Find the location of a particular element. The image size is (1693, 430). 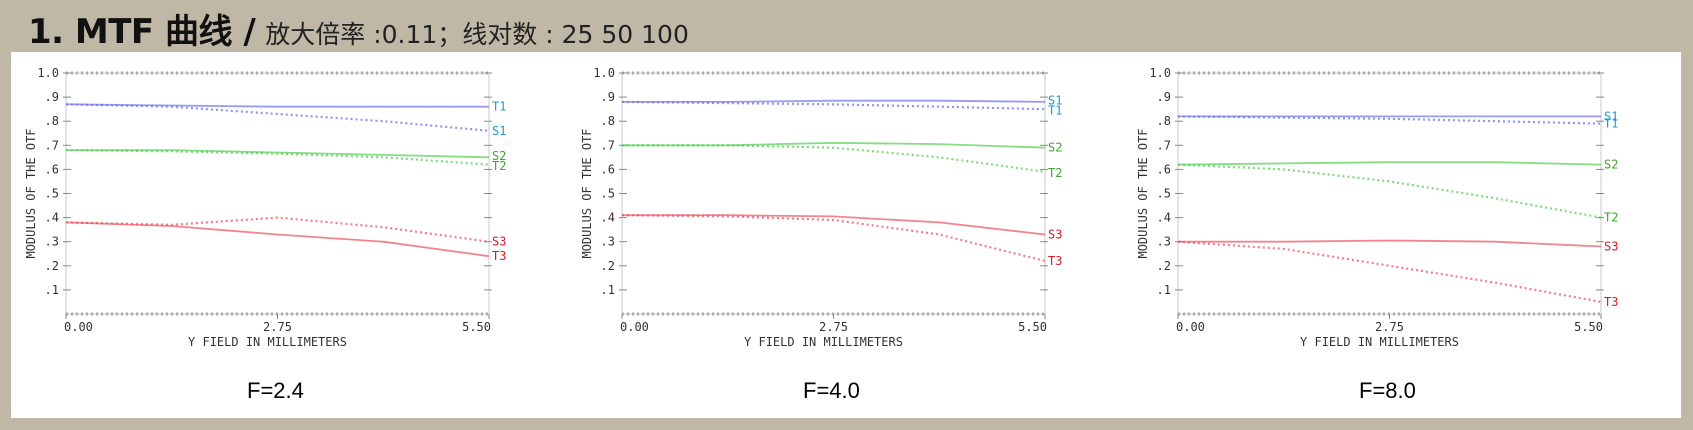

series-line-S2 is located at coordinates (1389, 163).